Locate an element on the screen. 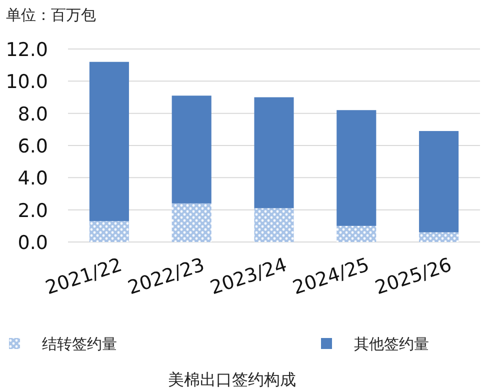 The image size is (490, 392). y-tick-label: 12.0 is located at coordinates (27, 50).